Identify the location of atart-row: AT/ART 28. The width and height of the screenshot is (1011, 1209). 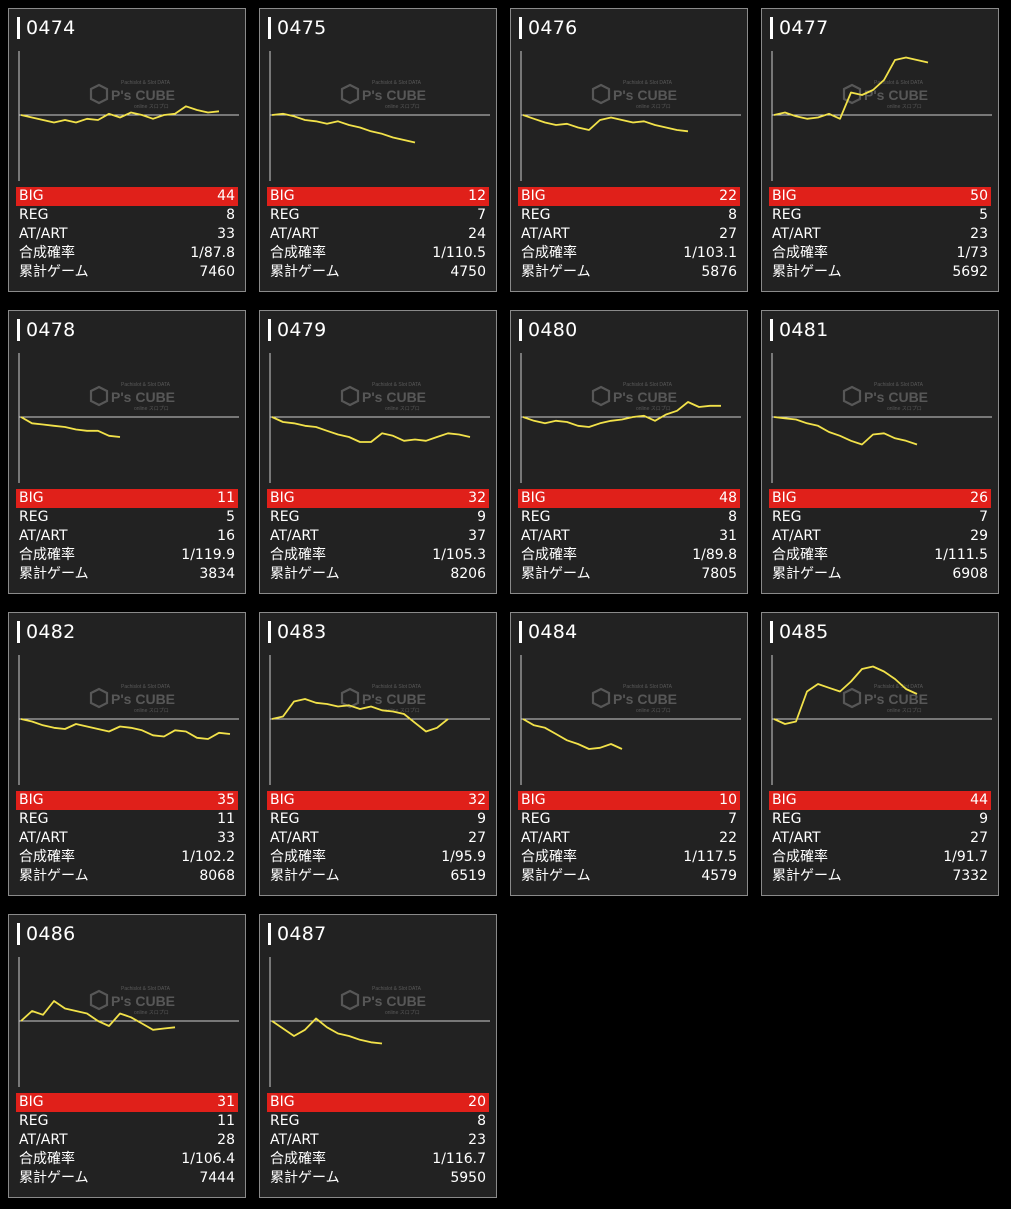
(127, 1140).